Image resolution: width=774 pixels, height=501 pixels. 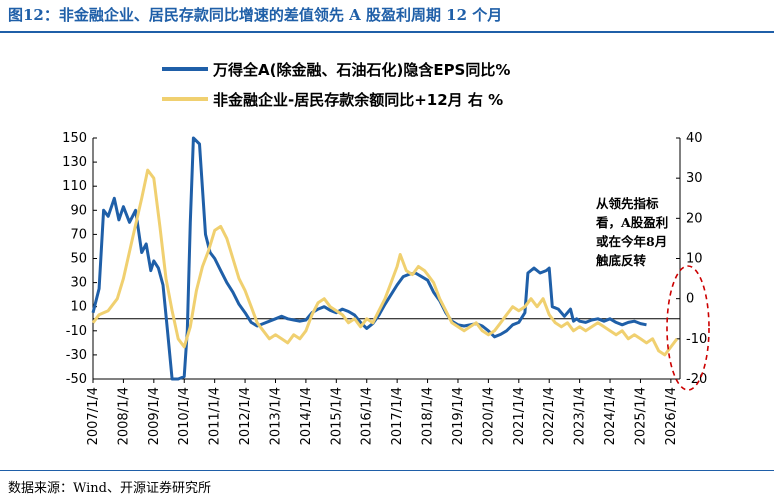 I want to click on left-tick-label: 150, so click(x=74, y=138).